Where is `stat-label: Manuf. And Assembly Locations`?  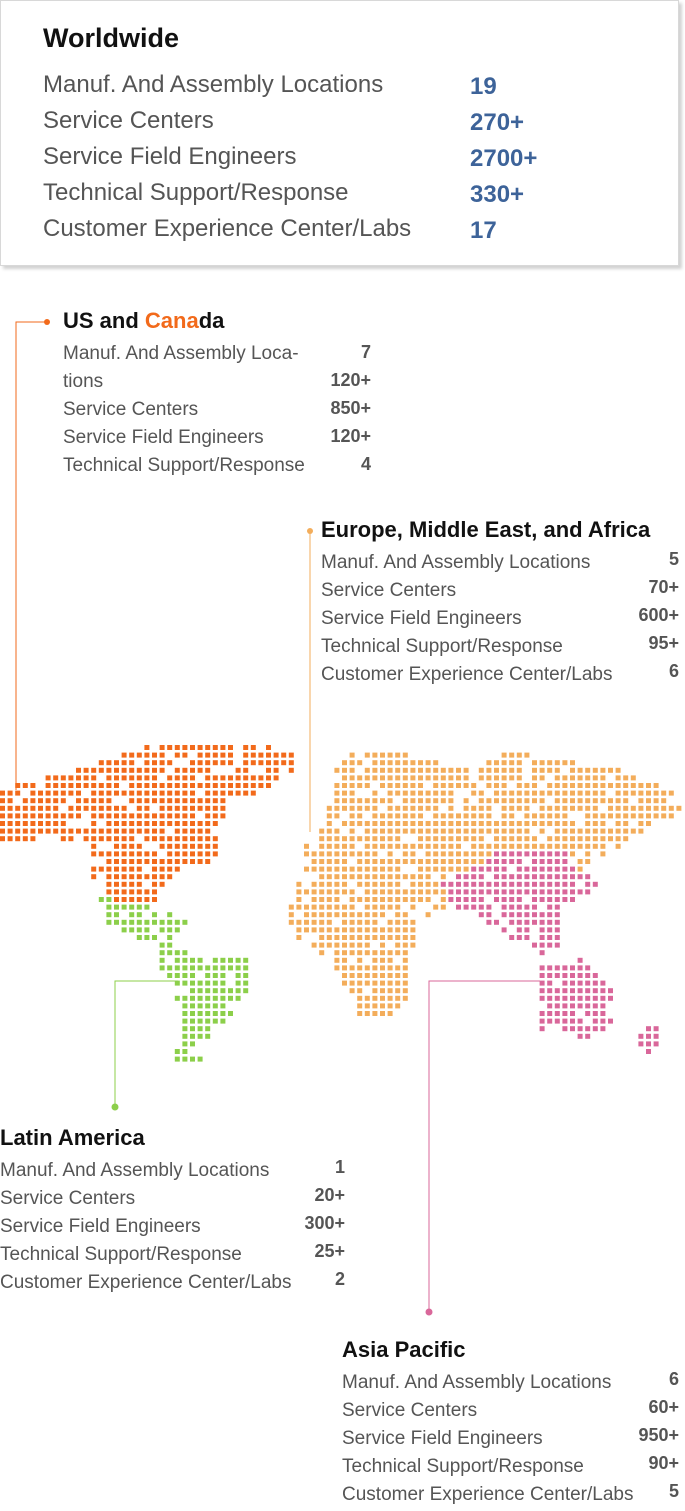
stat-label: Manuf. And Assembly Locations is located at coordinates (213, 84).